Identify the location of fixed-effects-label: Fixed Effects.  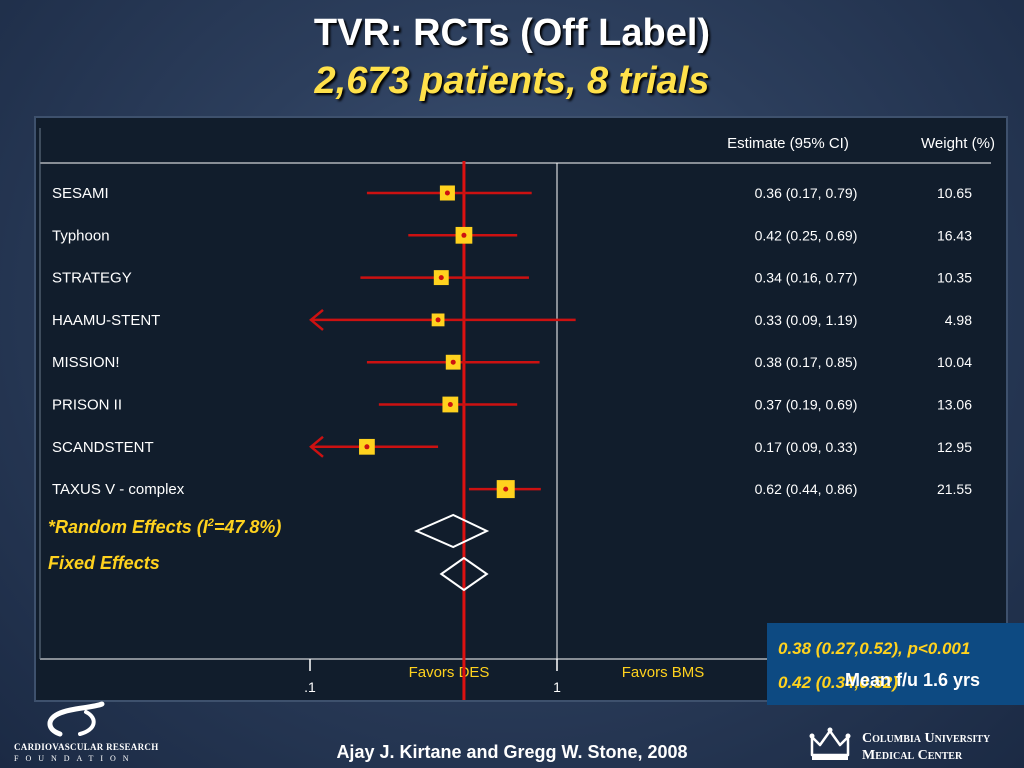
(104, 563).